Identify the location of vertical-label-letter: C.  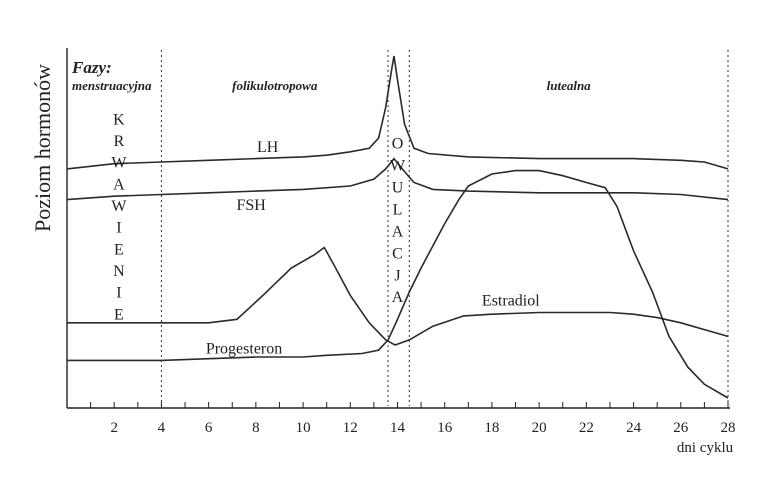
(397, 253).